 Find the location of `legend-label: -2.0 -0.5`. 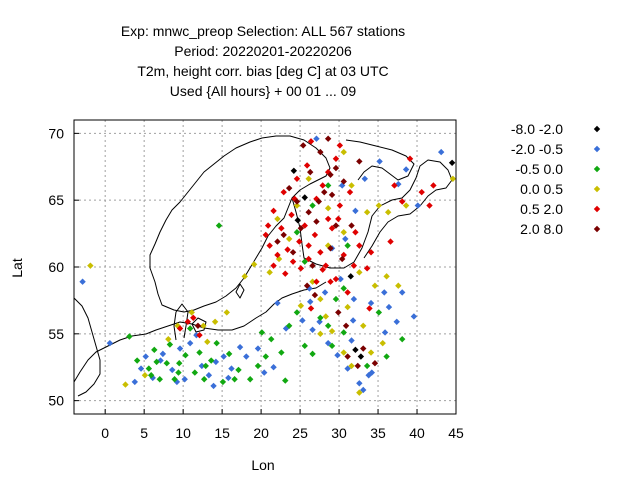

legend-label: -2.0 -0.5 is located at coordinates (537, 149).